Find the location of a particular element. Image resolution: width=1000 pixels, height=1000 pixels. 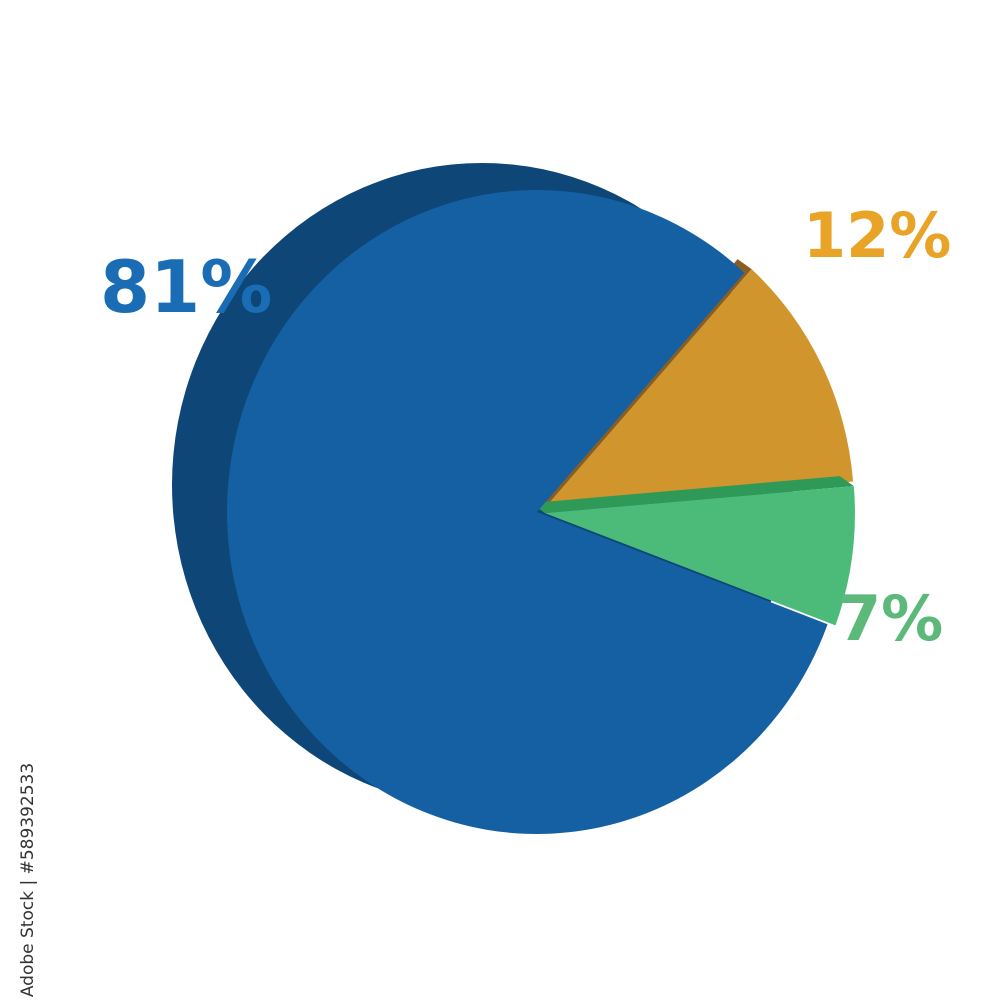

stock-credit: Adobe Stock | #589392533 is located at coordinates (28, 880).